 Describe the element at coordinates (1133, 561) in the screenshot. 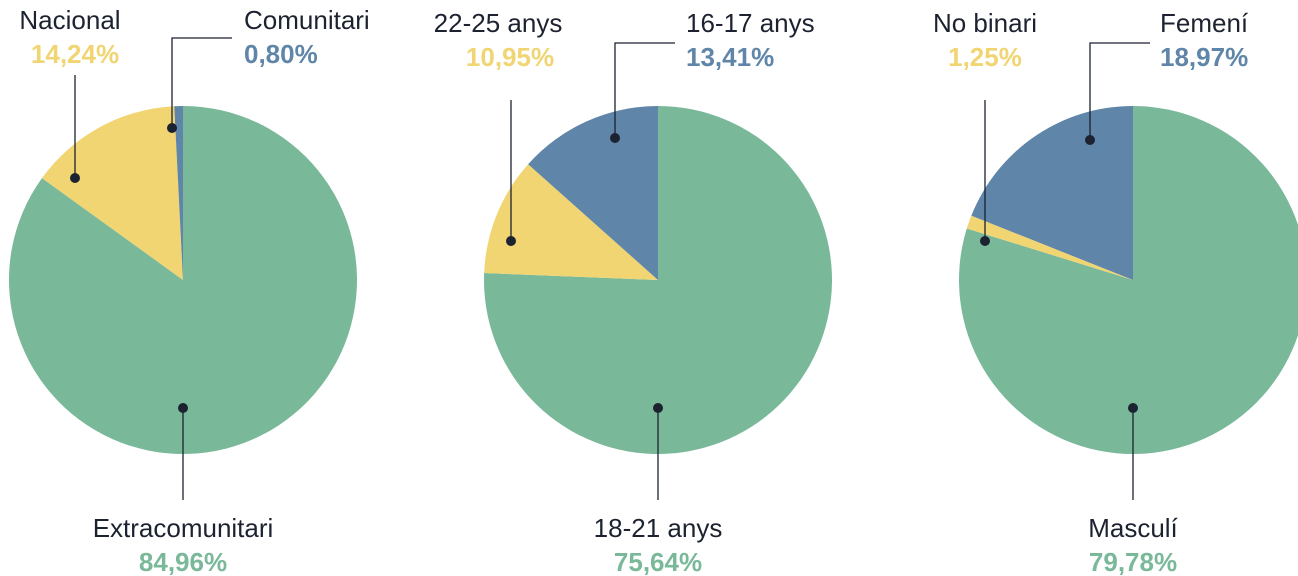

I see `slice-value: 79,78%` at that location.